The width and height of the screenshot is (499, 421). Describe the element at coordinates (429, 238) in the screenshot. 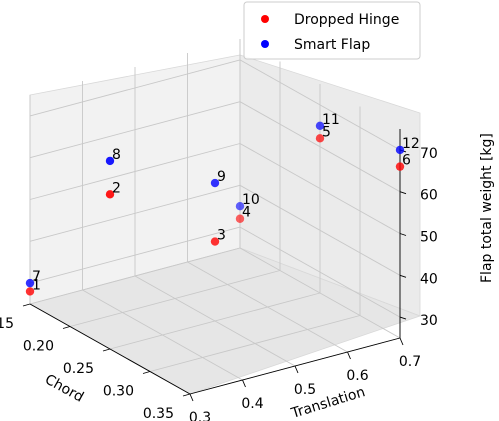

I see `z-tick-label: 50` at that location.